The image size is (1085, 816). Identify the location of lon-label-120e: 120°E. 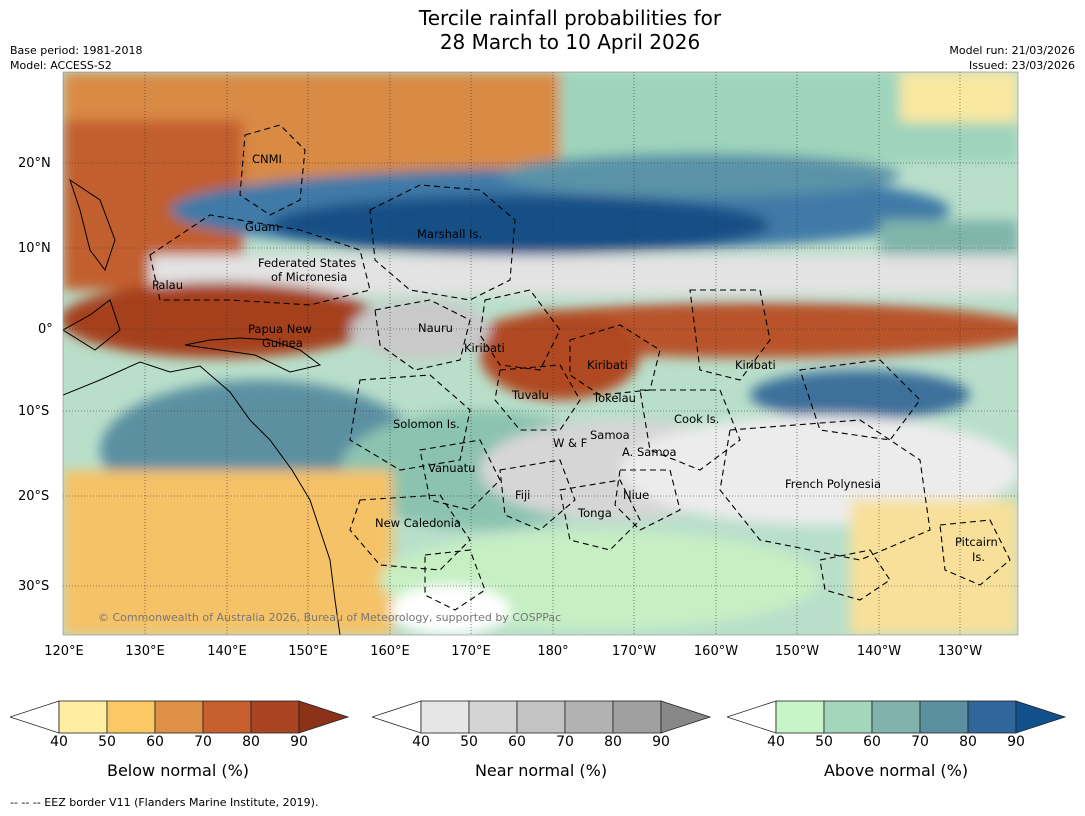
(64, 651).